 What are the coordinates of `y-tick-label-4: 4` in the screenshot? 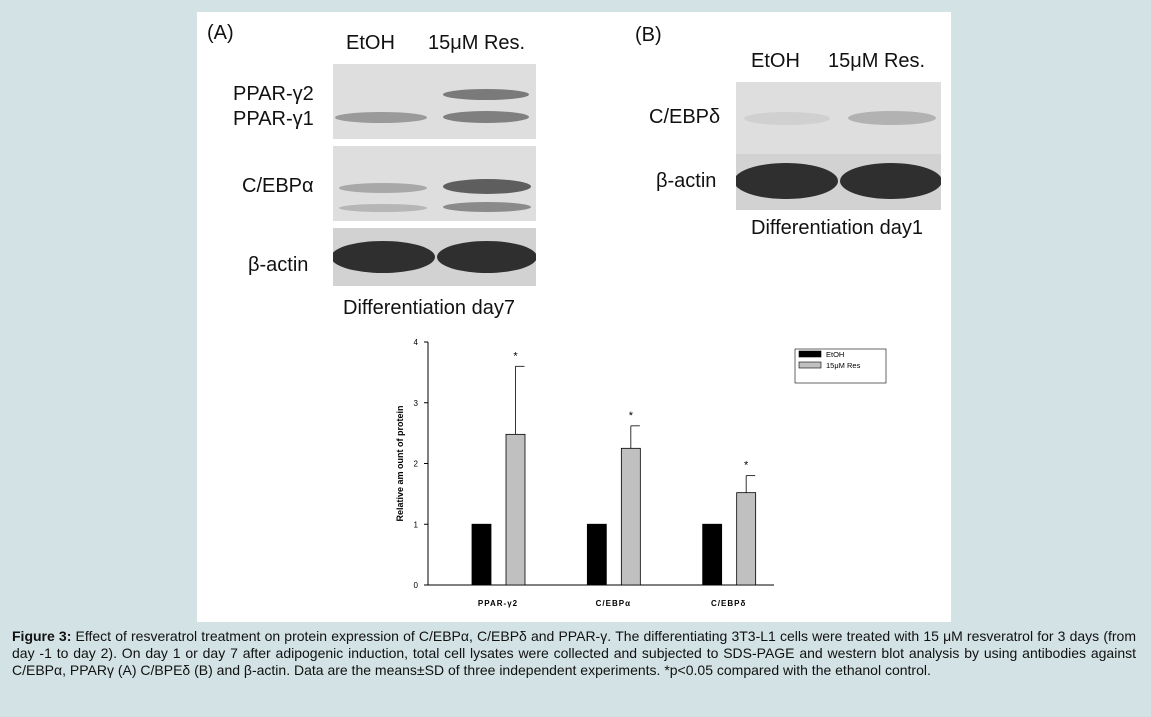 It's located at (416, 342).